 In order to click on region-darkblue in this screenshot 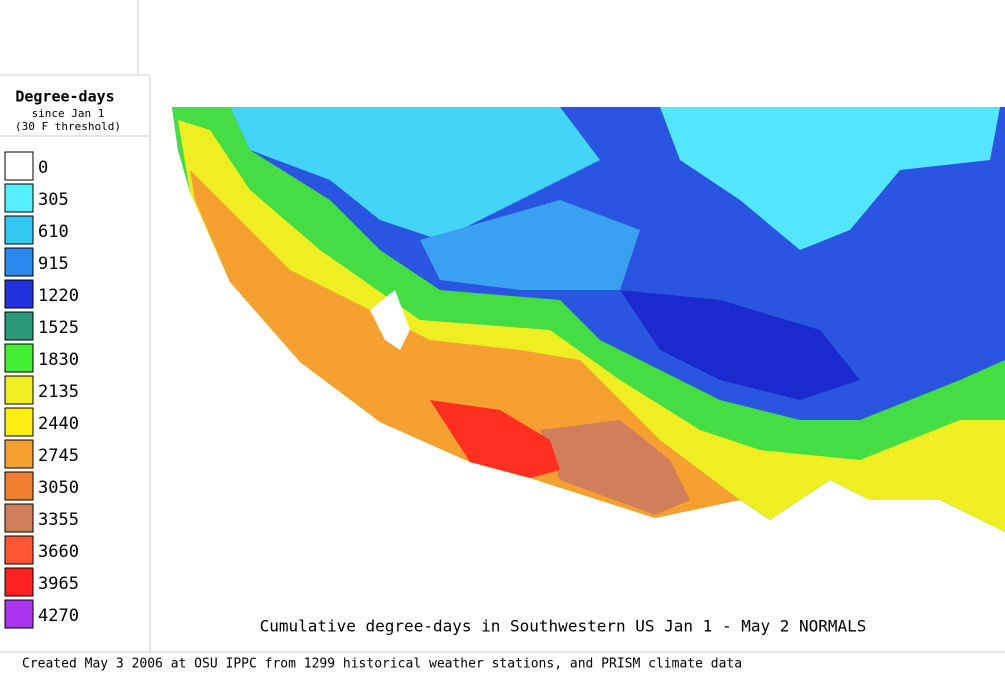, I will do `click(740, 345)`.